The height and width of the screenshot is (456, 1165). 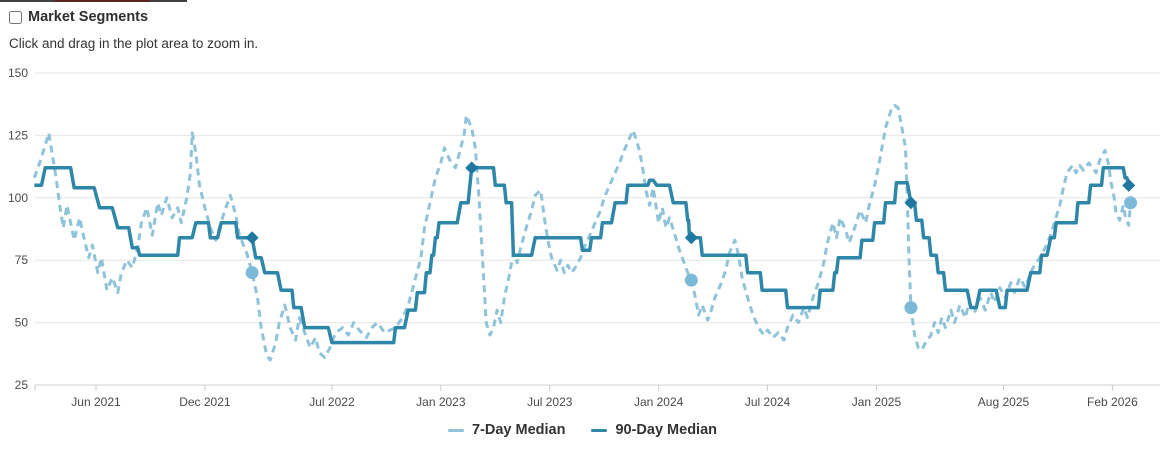 I want to click on y-axis-label: 150, so click(x=18, y=73).